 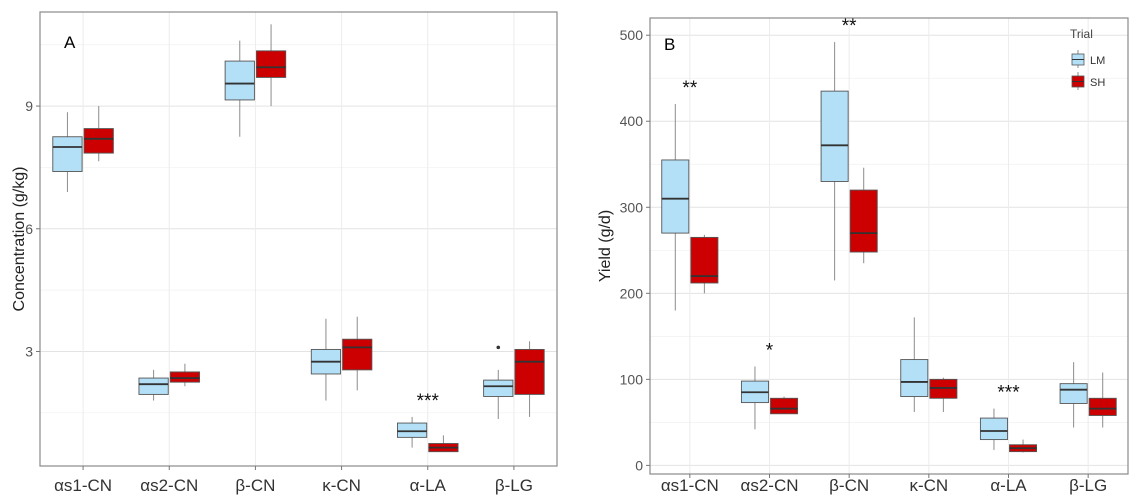 What do you see at coordinates (632, 207) in the screenshot?
I see `y-tick-label: 300` at bounding box center [632, 207].